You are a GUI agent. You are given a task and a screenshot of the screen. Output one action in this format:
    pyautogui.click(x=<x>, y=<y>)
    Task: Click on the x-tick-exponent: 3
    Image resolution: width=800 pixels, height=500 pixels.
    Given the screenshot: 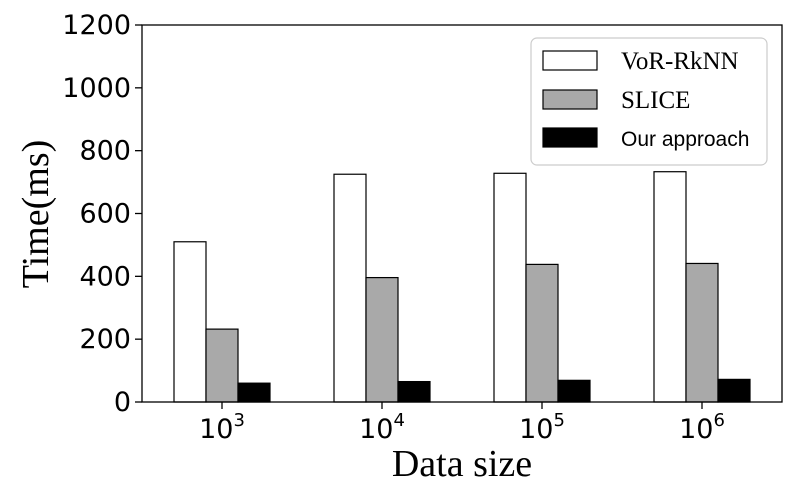 What is the action you would take?
    pyautogui.click(x=238, y=420)
    